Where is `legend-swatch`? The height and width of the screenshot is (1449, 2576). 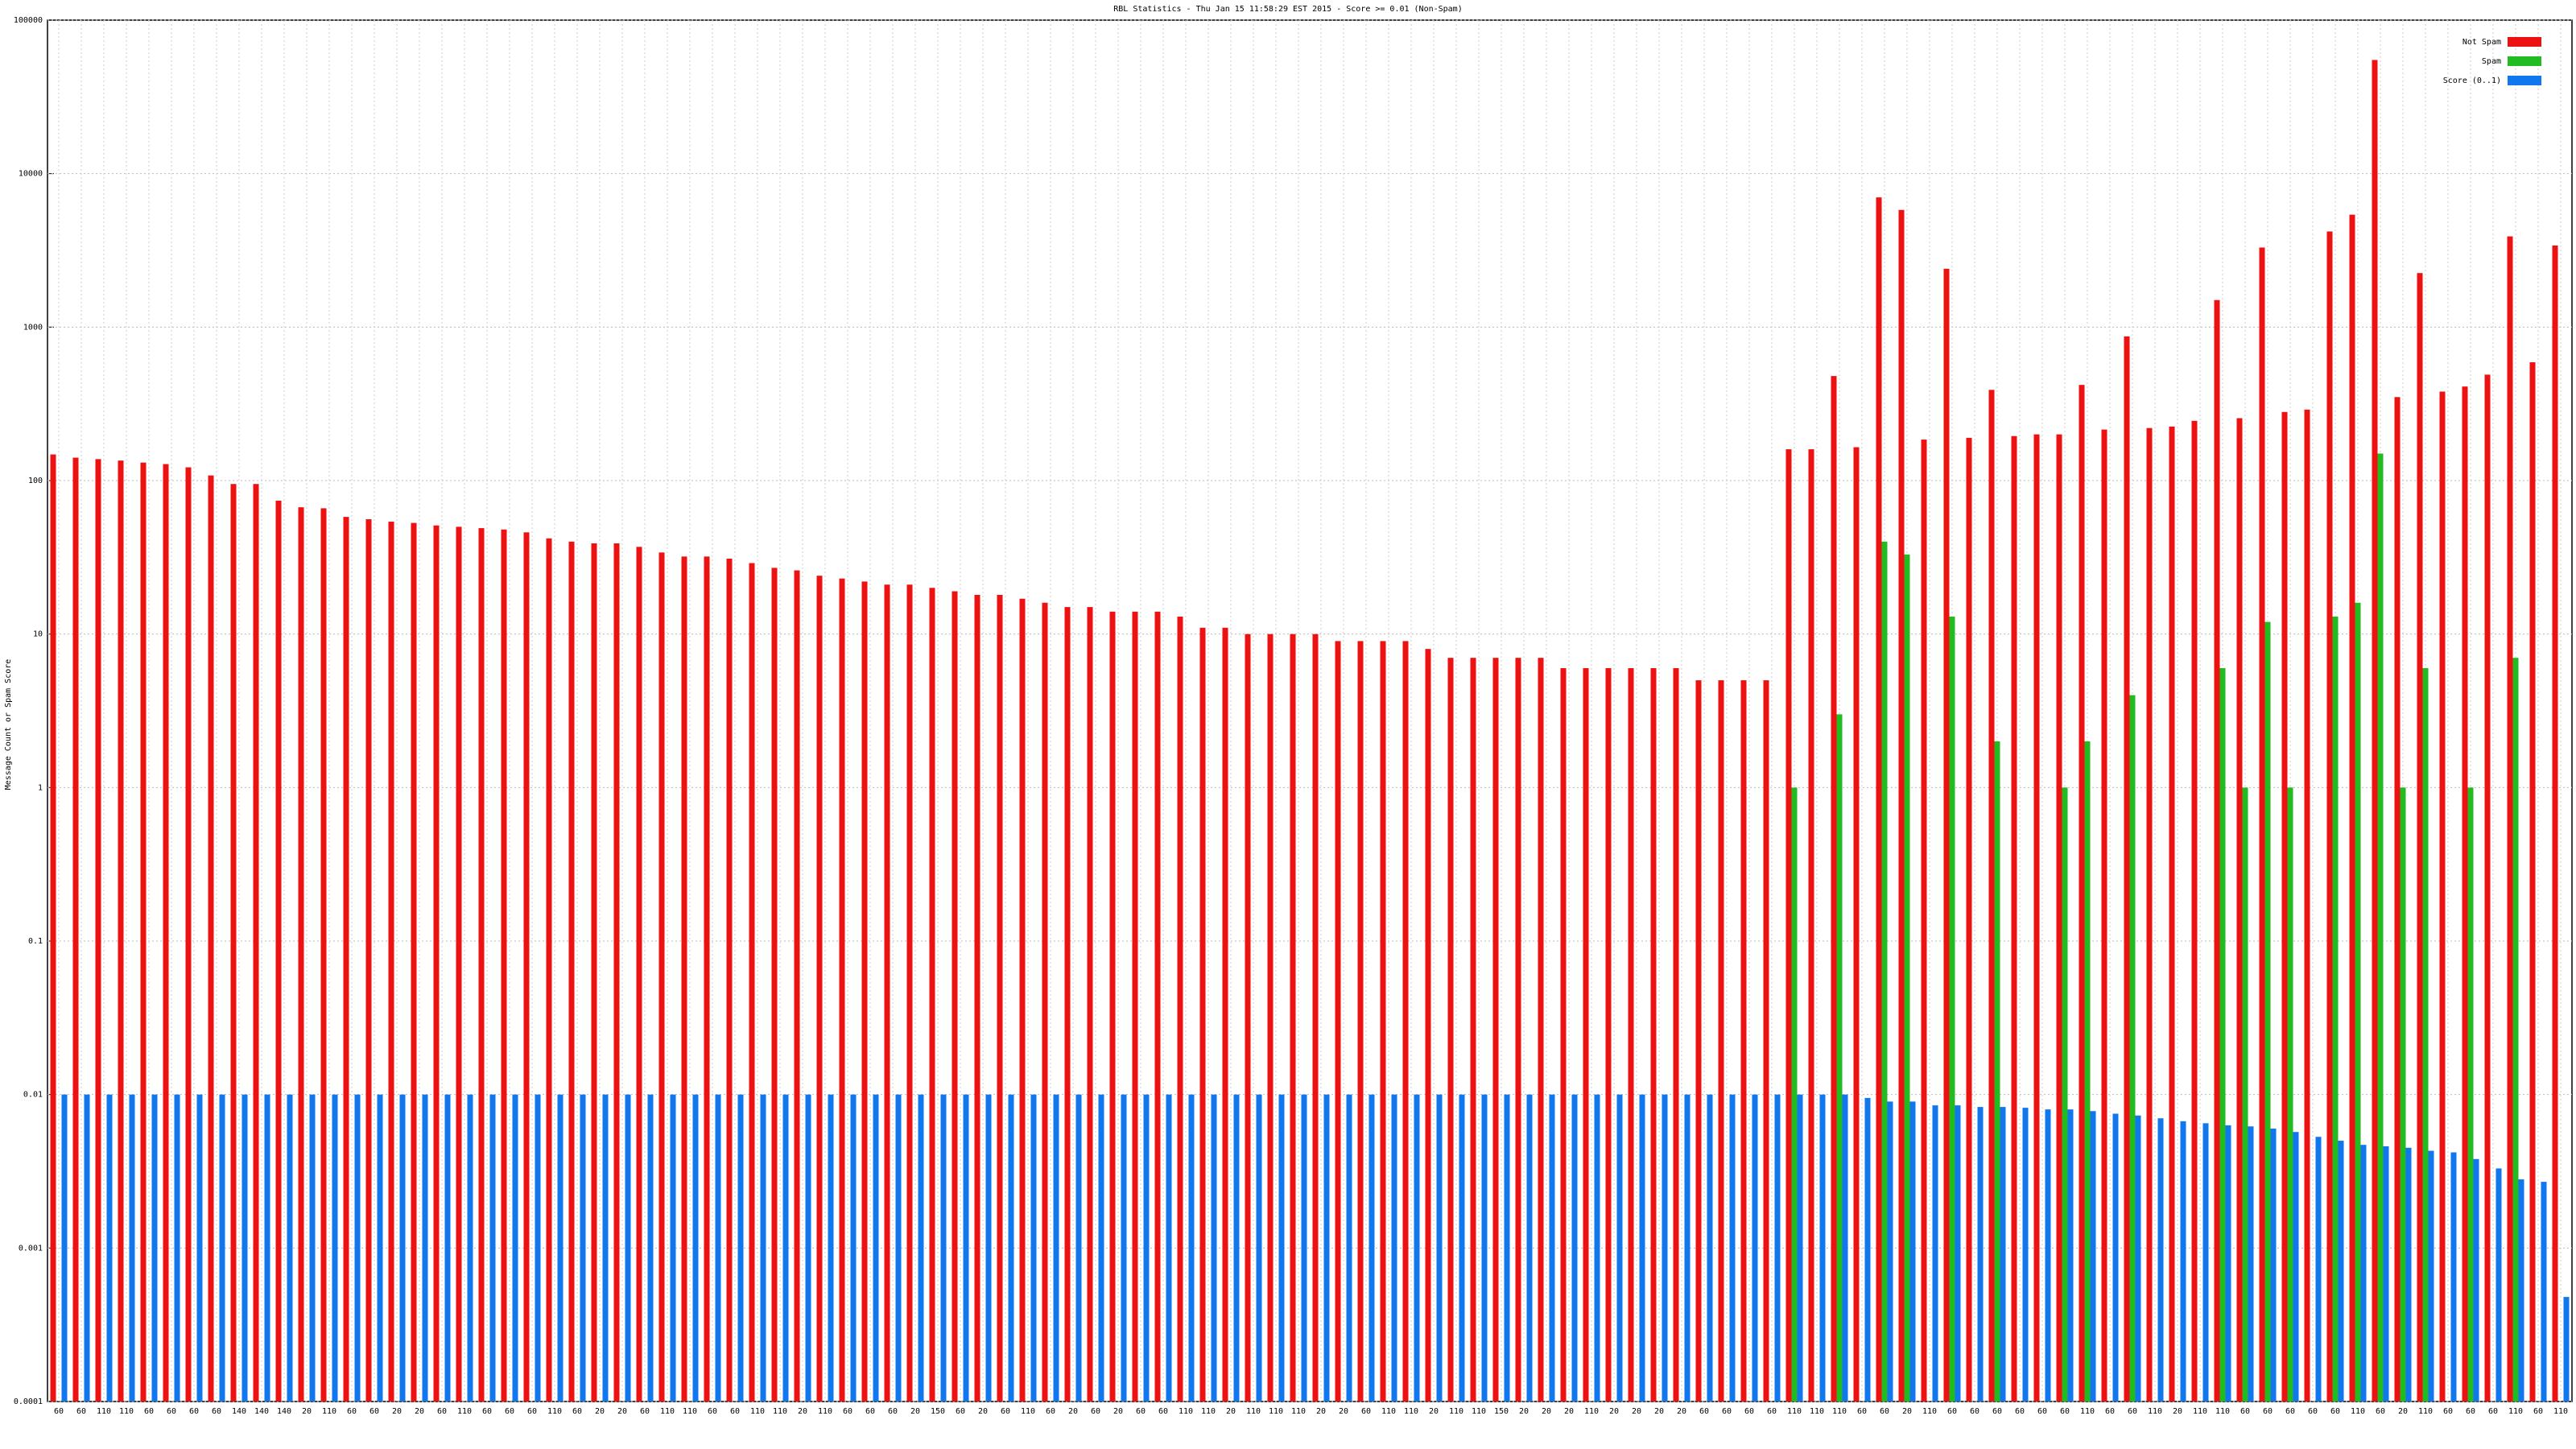
legend-swatch is located at coordinates (2524, 42).